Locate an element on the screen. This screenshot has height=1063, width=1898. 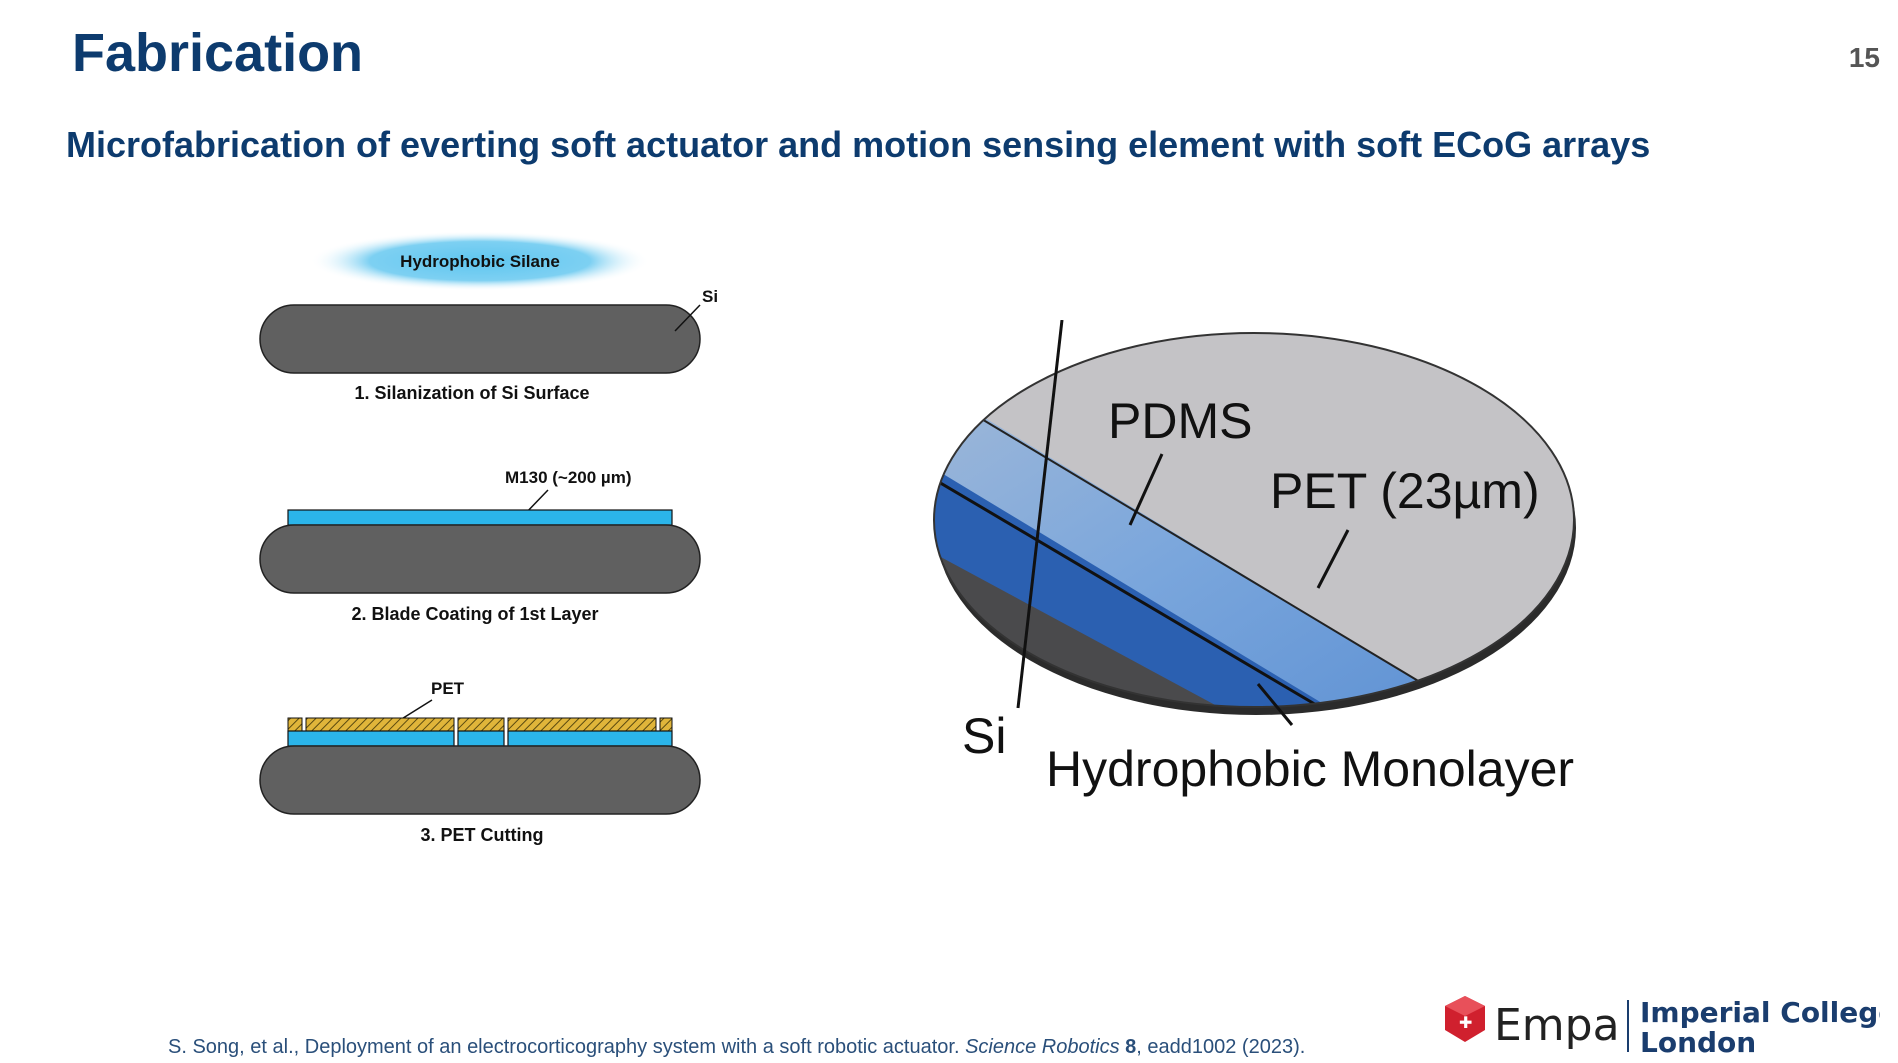
m130-label: M130 (~200 µm) is located at coordinates (568, 477).